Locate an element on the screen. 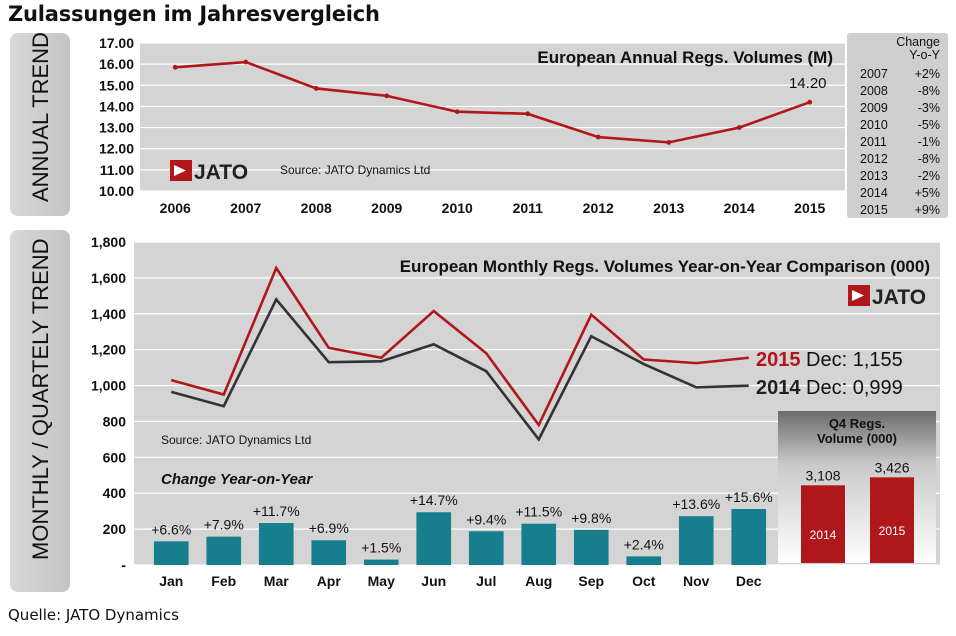  annual-xtick-label: 2015 is located at coordinates (809, 208).